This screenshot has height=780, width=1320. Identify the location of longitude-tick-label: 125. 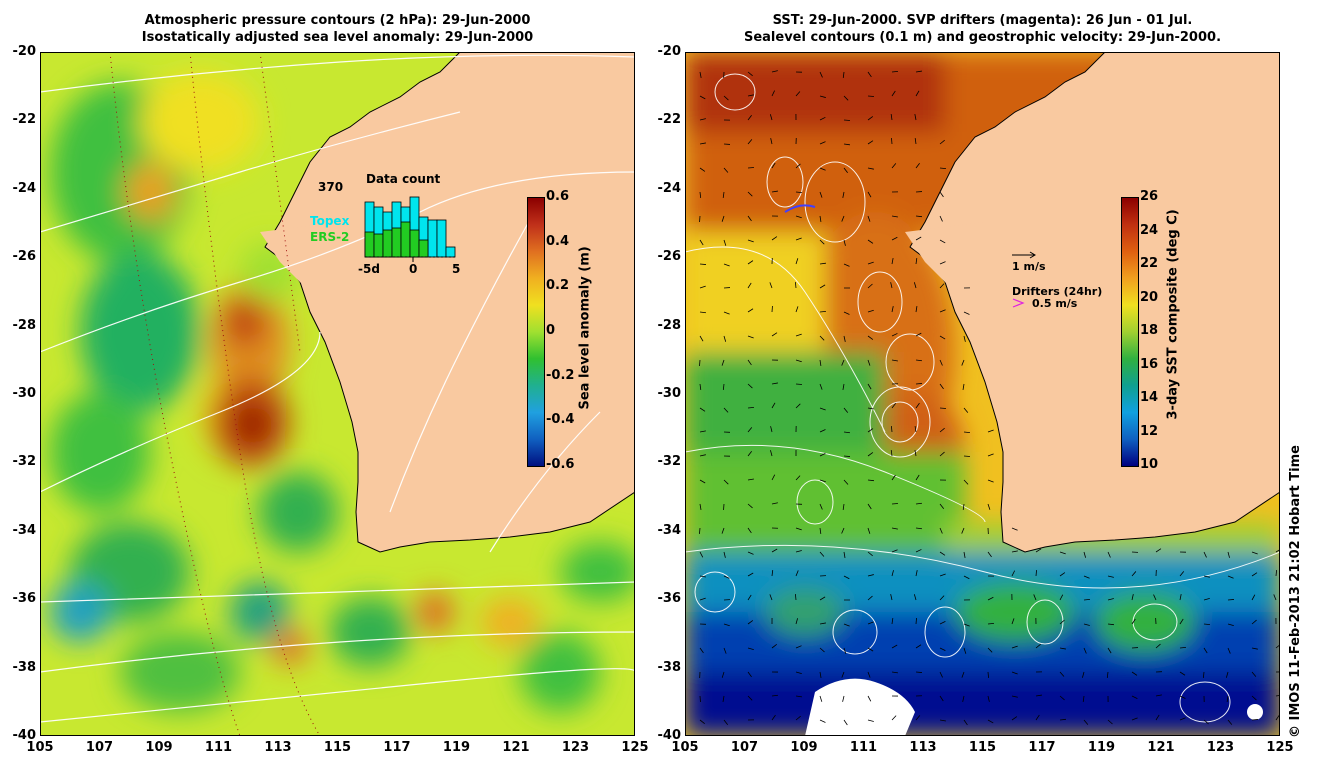
(1280, 747).